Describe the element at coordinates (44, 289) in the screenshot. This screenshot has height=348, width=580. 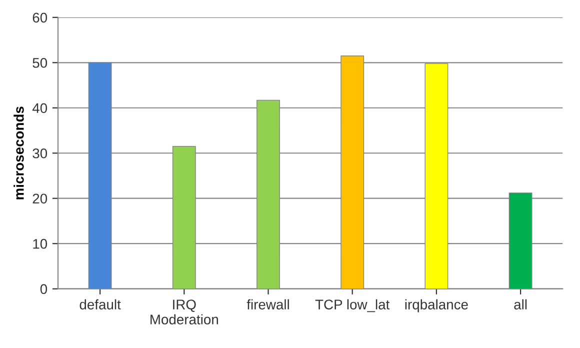
I see `y-tick-label: 0` at that location.